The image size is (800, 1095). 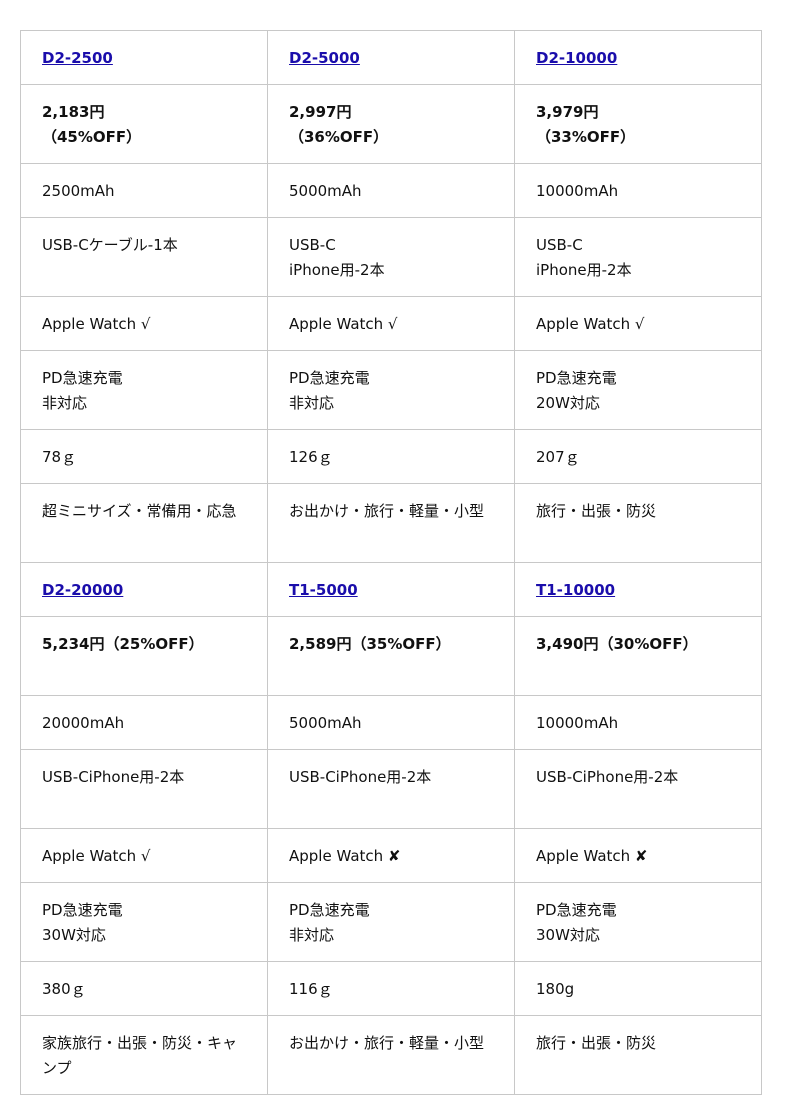 I want to click on table-row-pd: PD急速充電 30W対応 PD急速充電 非対応 PD急速充電 30W対応, so click(x=391, y=922).